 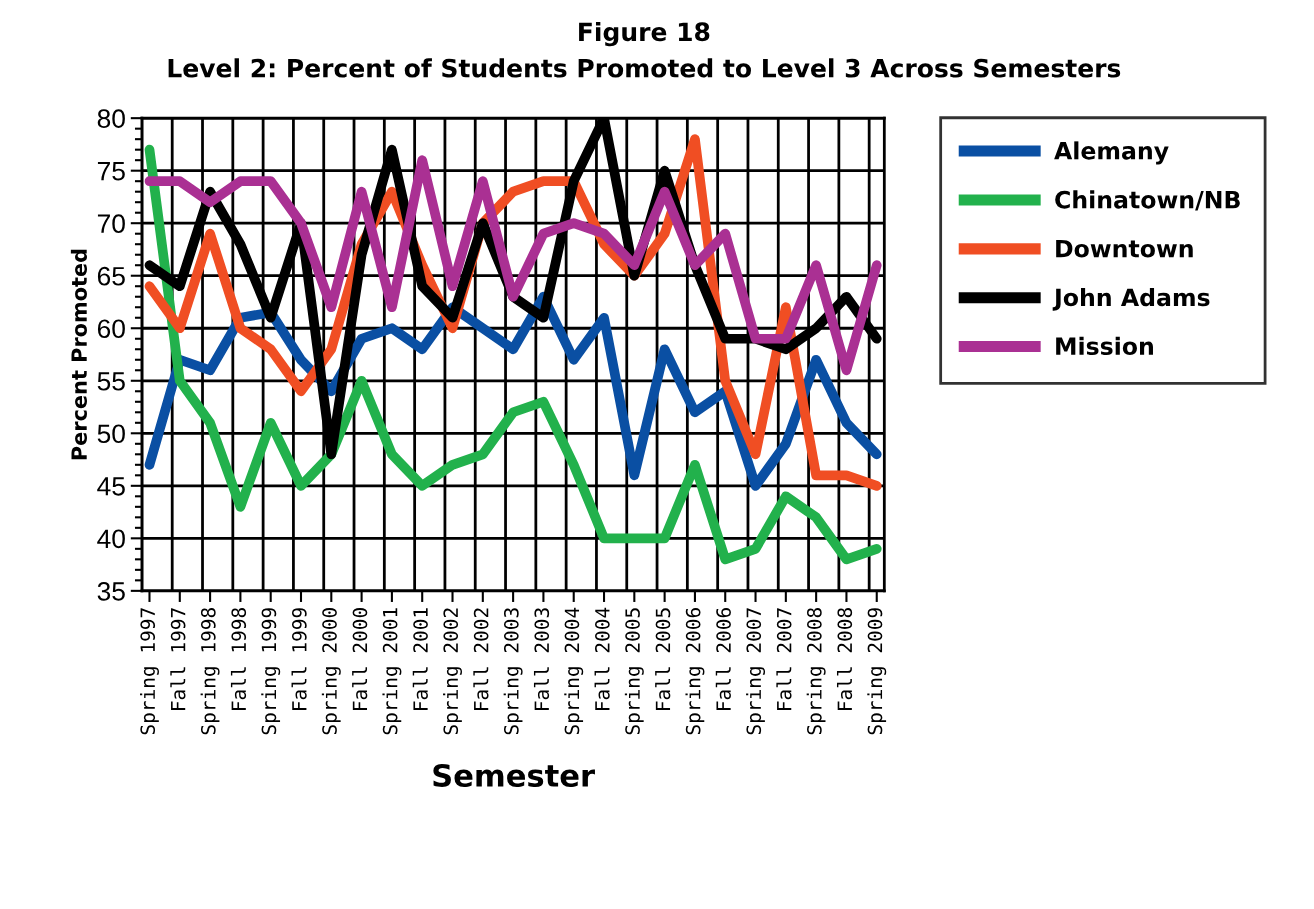 I want to click on x-tick-label: Spring 2009, so click(x=877, y=671).